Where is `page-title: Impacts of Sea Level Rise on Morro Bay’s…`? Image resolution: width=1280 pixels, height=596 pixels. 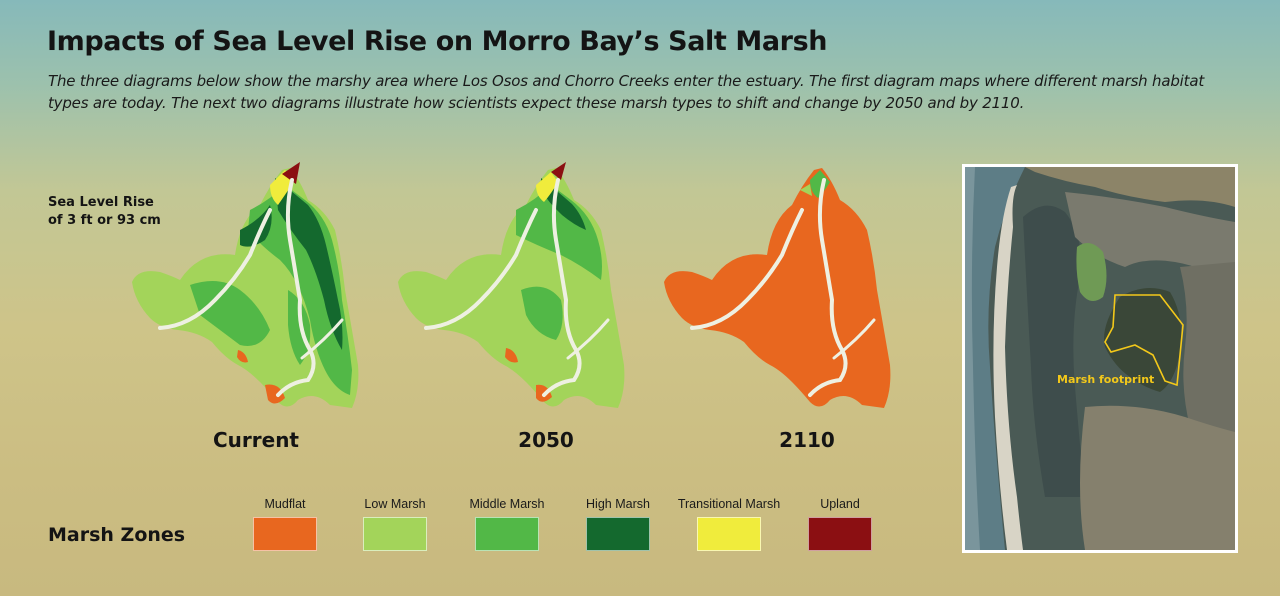
page-title: Impacts of Sea Level Rise on Morro Bay’s… is located at coordinates (437, 41).